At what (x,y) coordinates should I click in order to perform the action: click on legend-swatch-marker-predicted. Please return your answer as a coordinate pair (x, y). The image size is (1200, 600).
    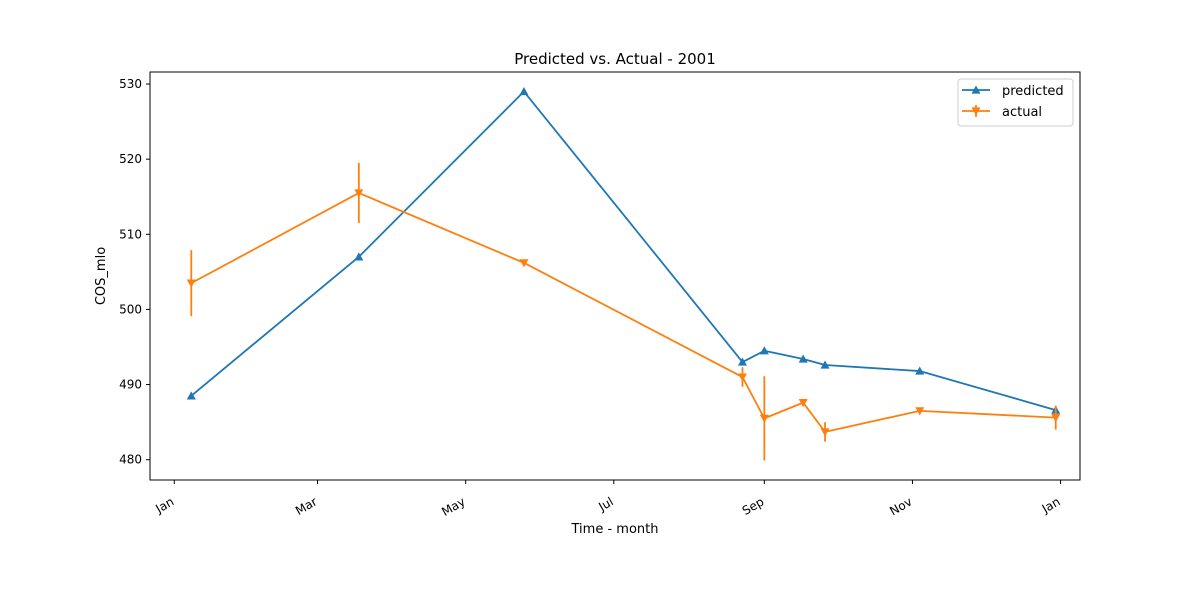
    Looking at the image, I should click on (976, 89).